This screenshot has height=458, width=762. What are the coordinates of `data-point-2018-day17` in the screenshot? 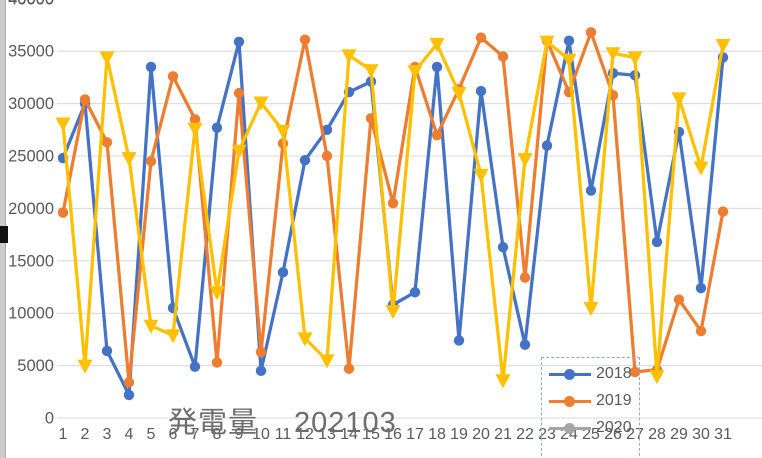 It's located at (415, 292).